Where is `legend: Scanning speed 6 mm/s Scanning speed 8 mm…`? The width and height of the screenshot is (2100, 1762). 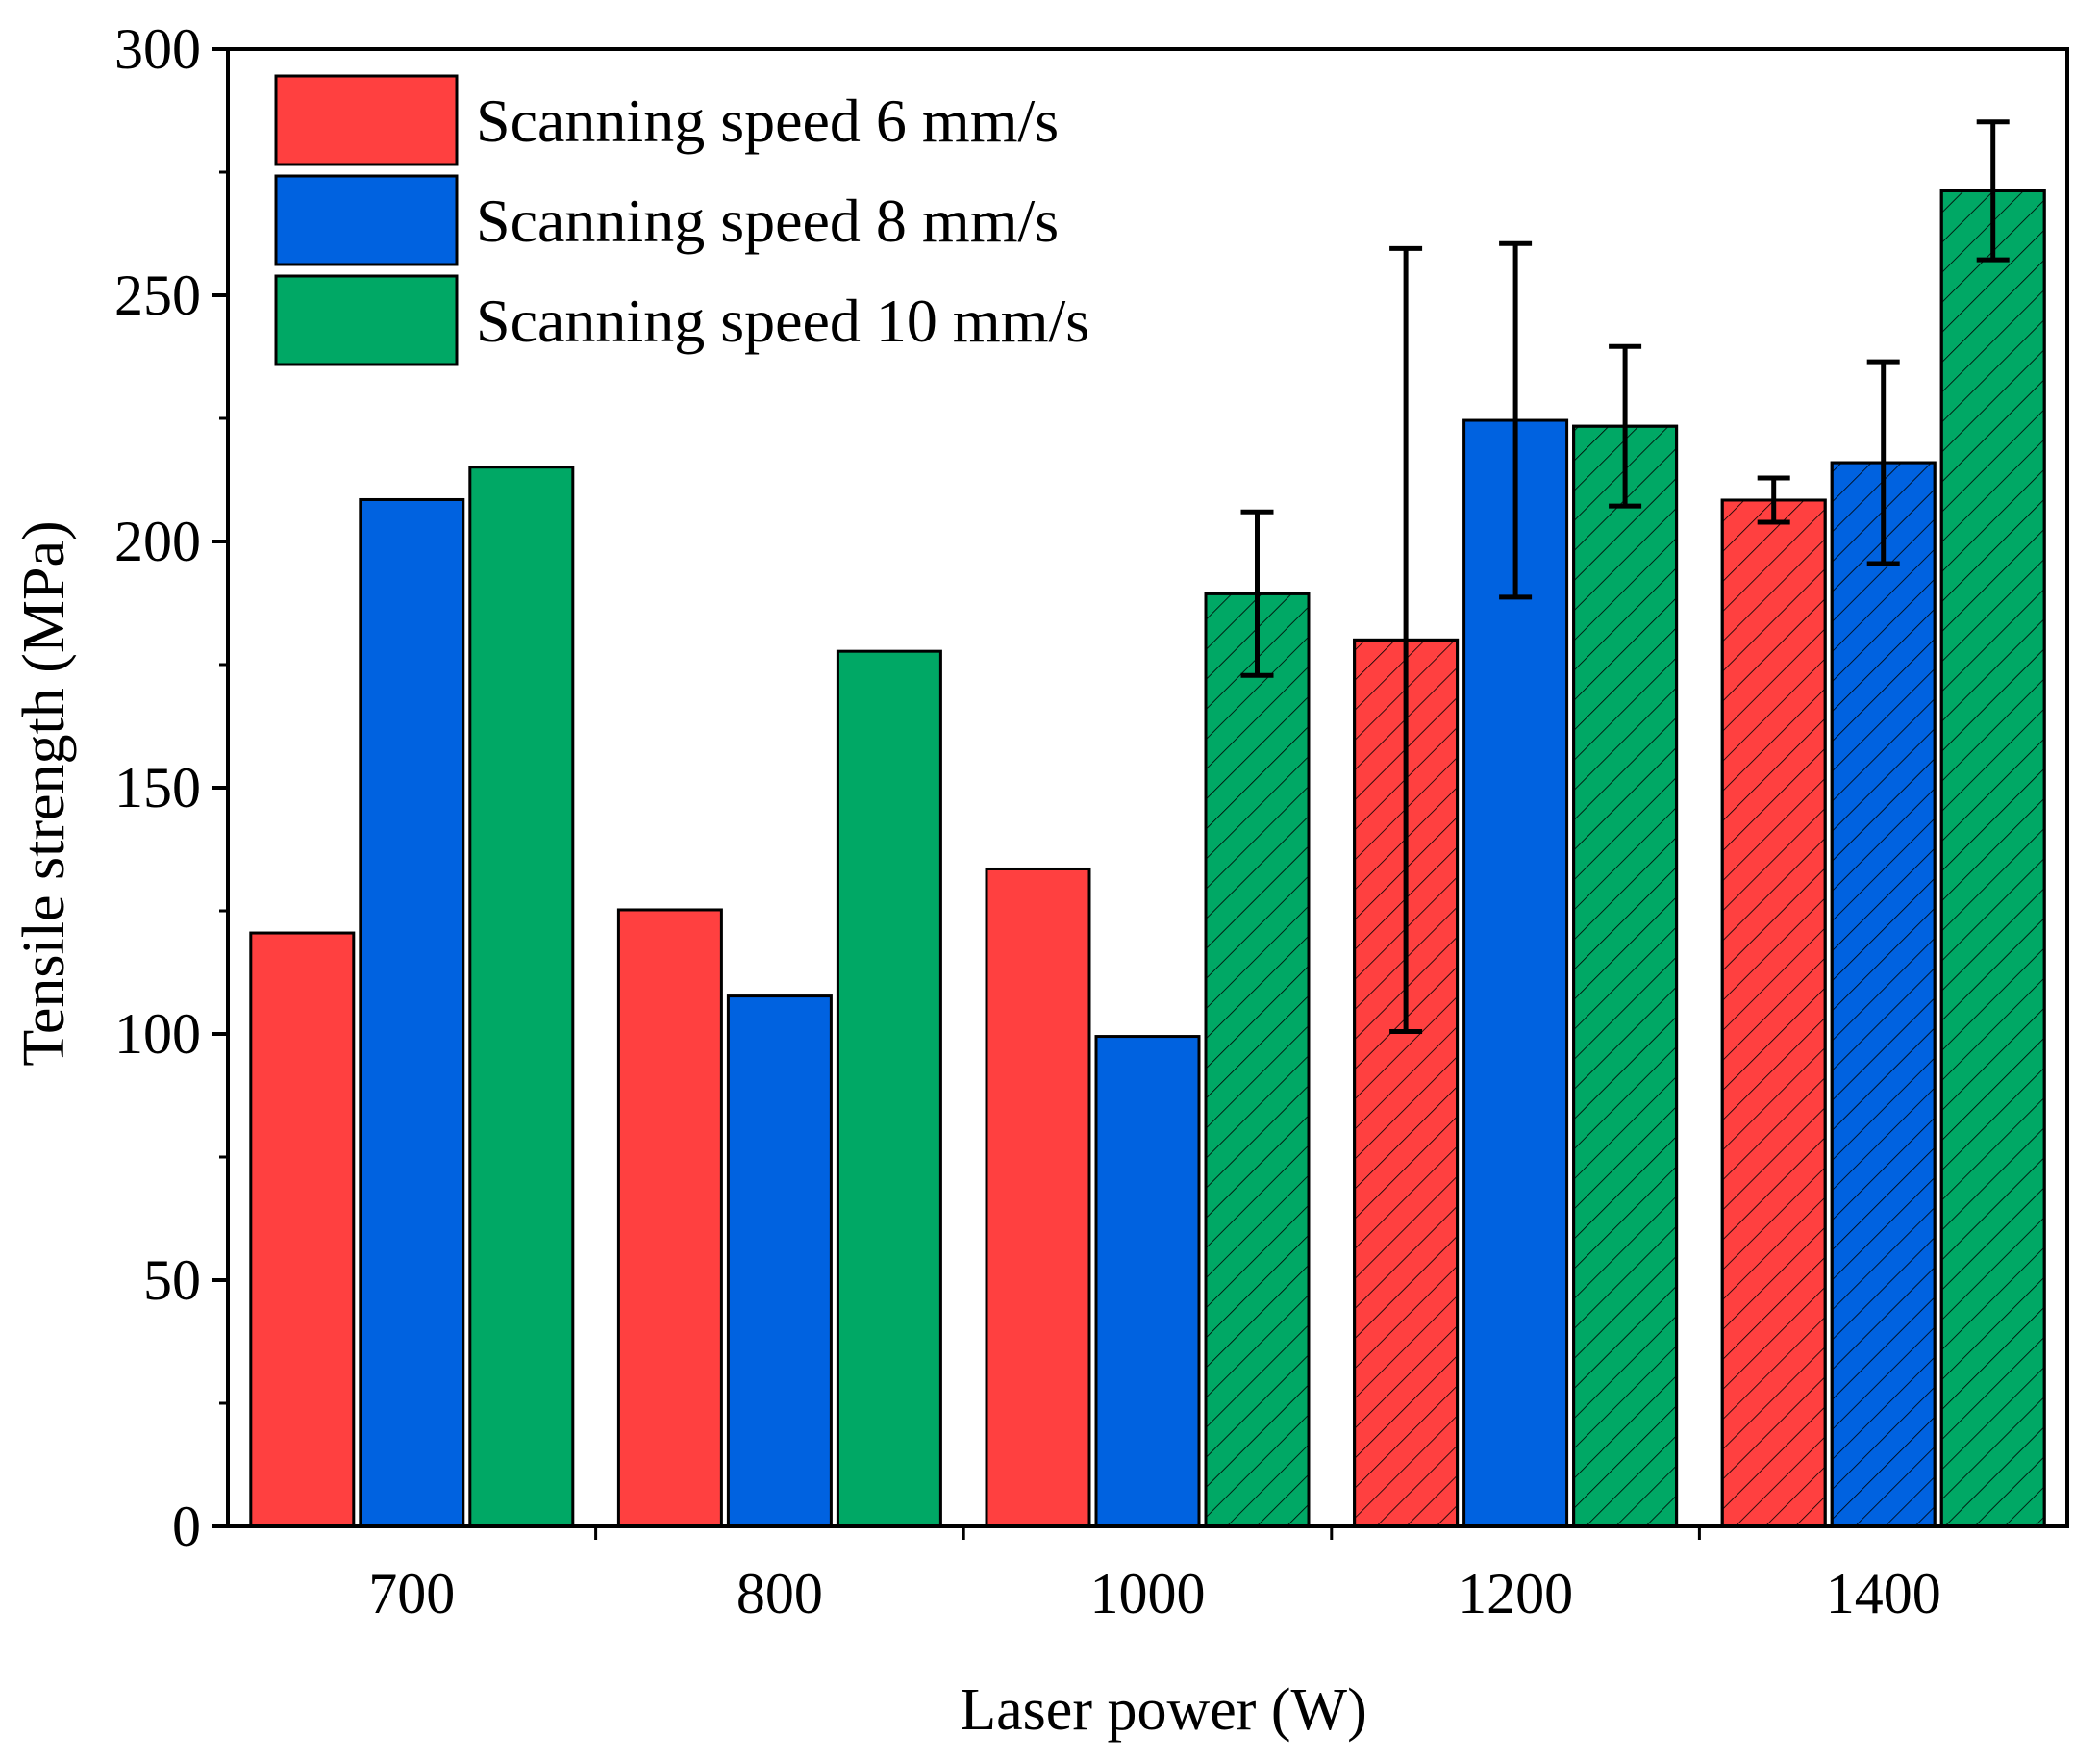 legend: Scanning speed 6 mm/s Scanning speed 8 mm… is located at coordinates (681, 220).